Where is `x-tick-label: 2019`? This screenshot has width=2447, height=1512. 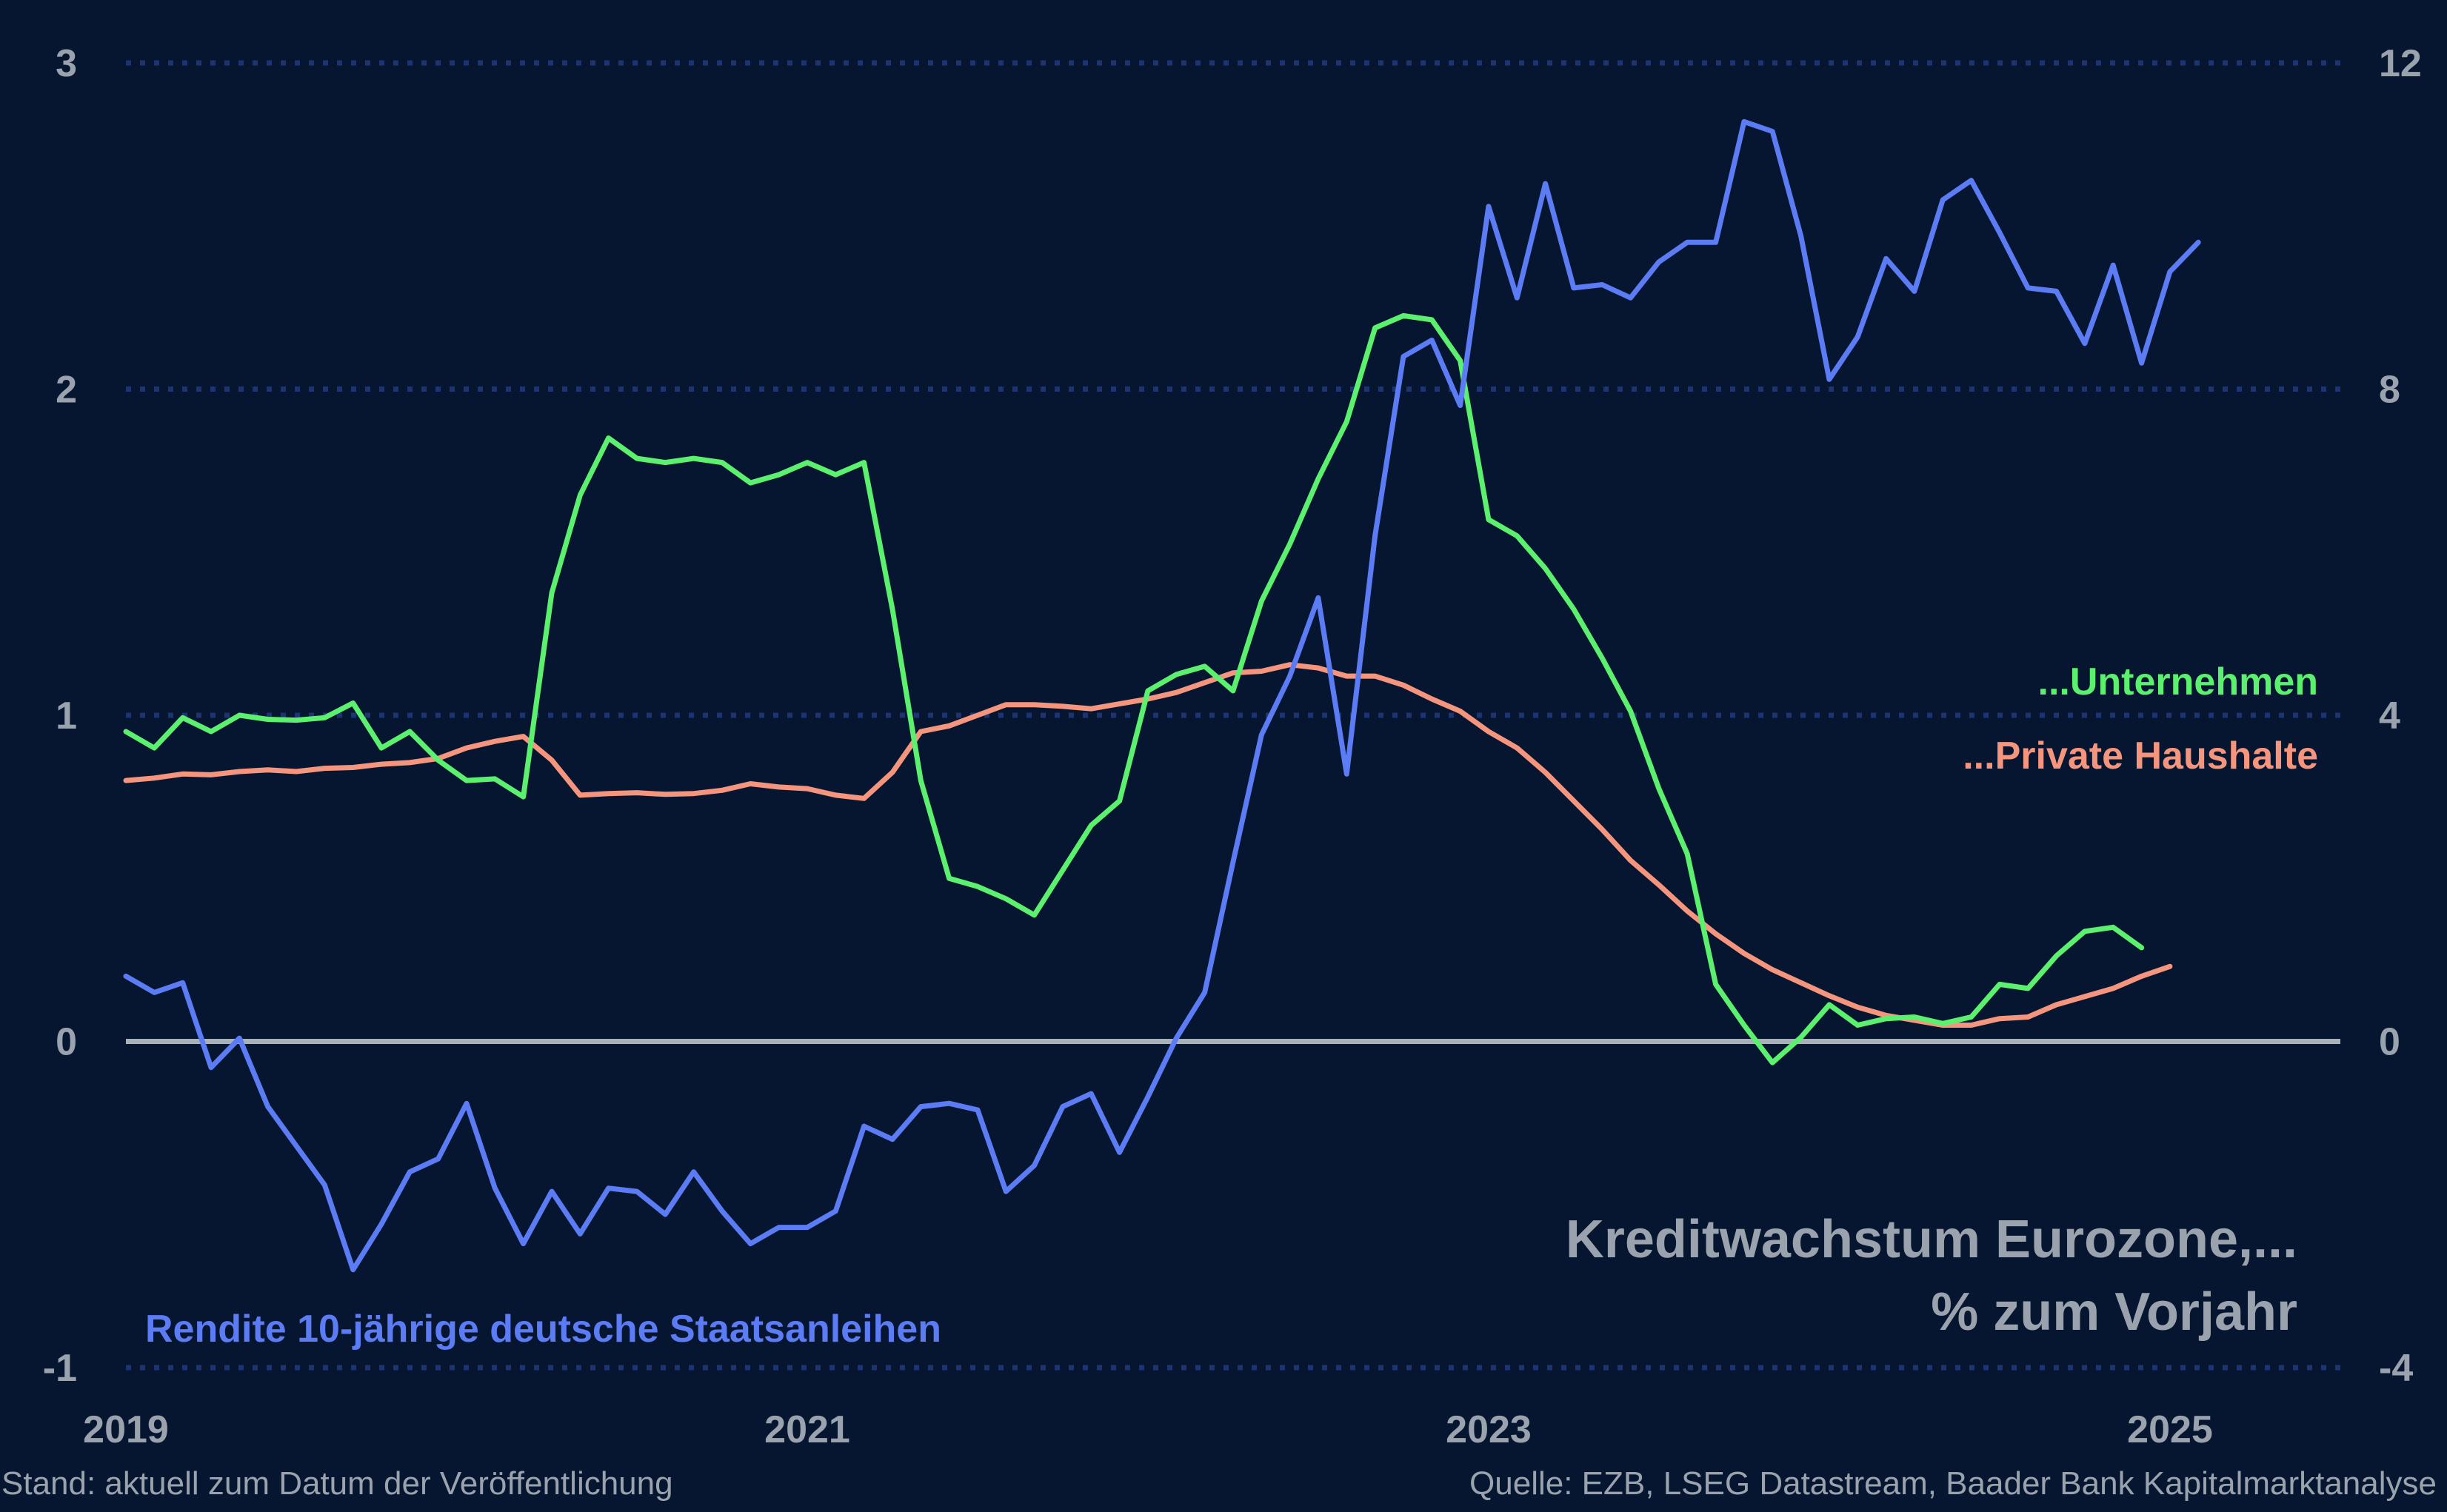
x-tick-label: 2019 is located at coordinates (126, 1429).